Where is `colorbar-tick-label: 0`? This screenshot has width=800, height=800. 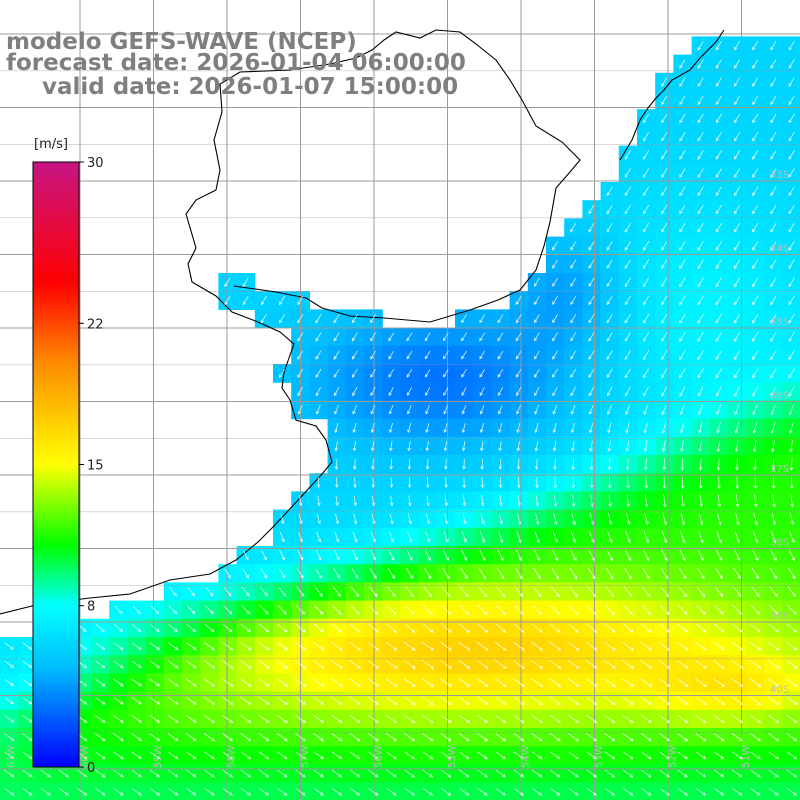
colorbar-tick-label: 0 is located at coordinates (91, 768).